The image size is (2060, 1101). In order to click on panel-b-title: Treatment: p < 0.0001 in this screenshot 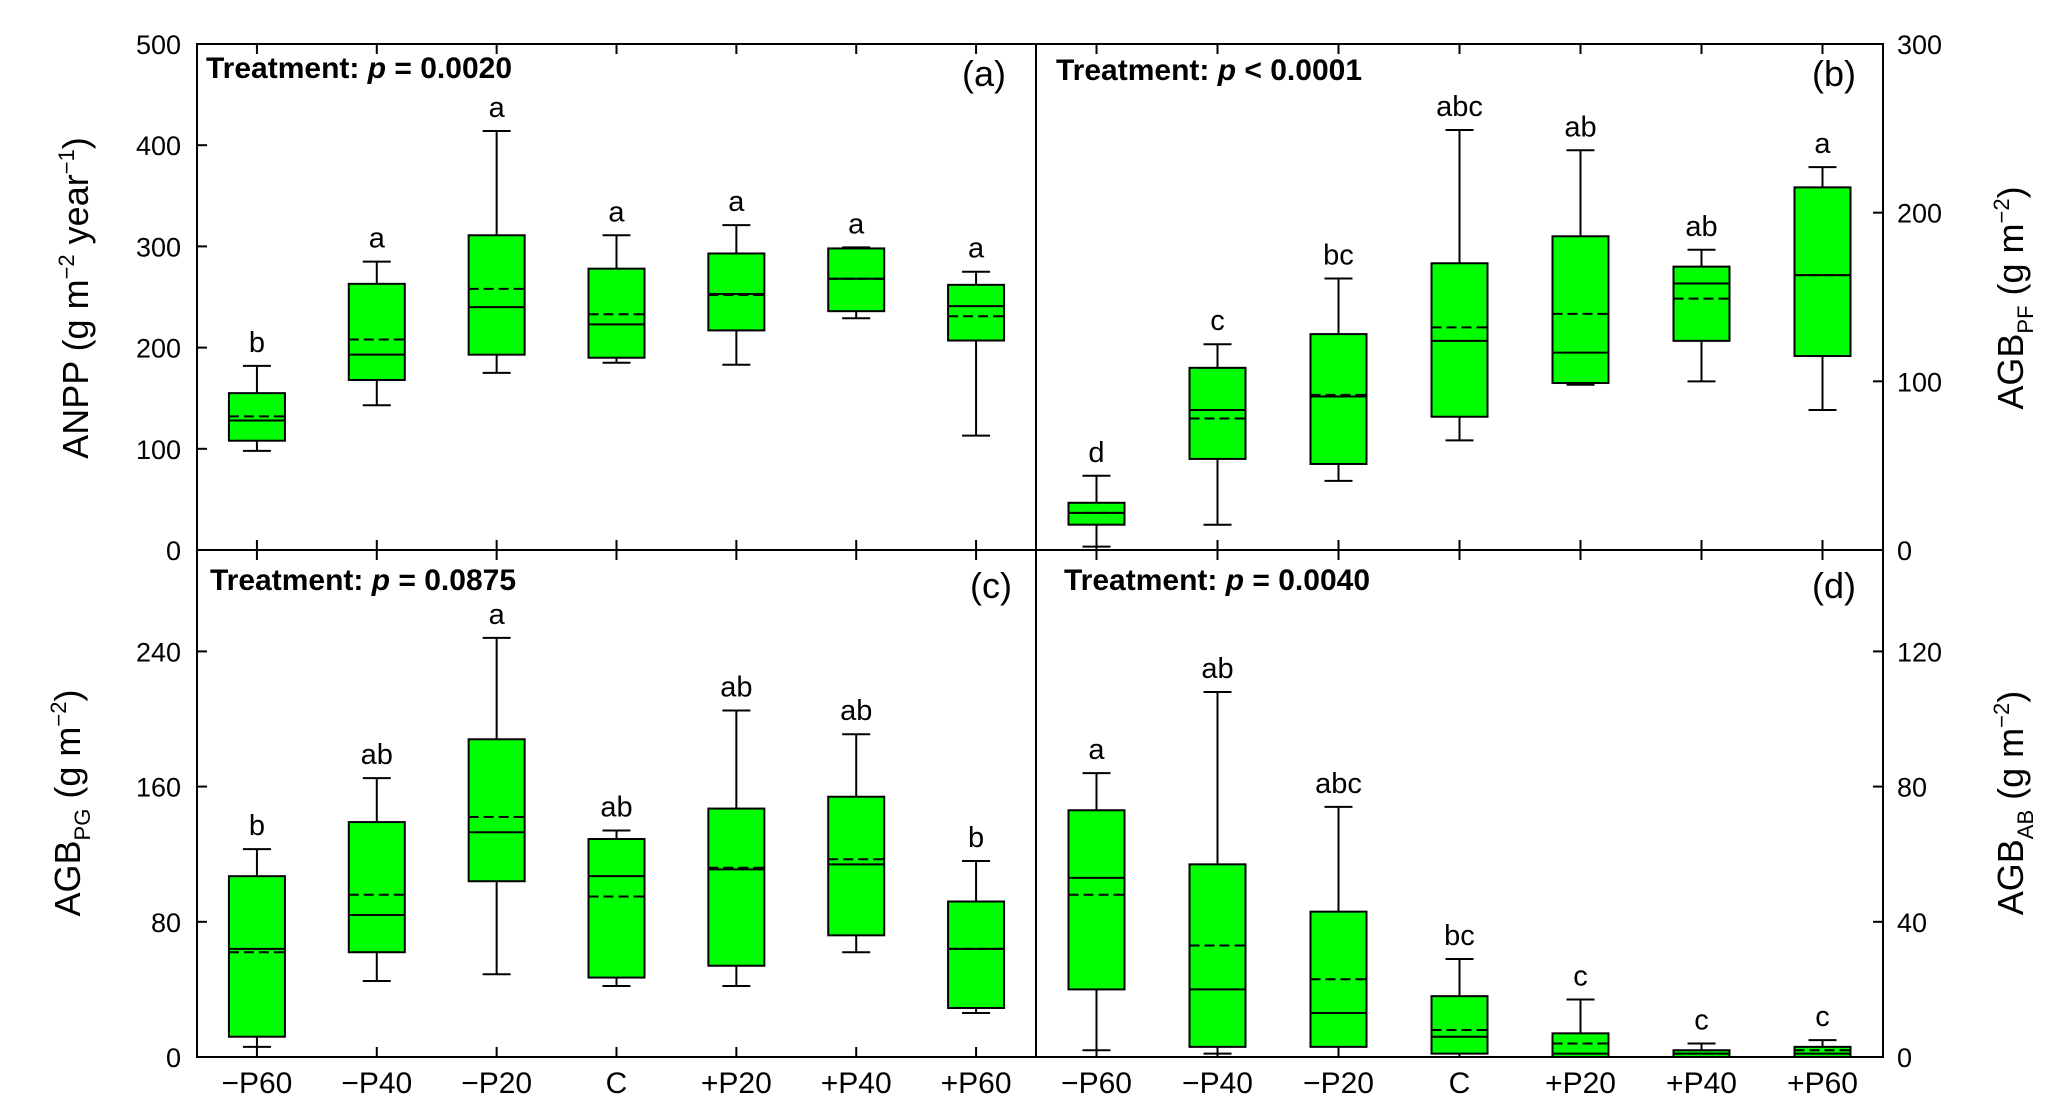, I will do `click(1209, 70)`.